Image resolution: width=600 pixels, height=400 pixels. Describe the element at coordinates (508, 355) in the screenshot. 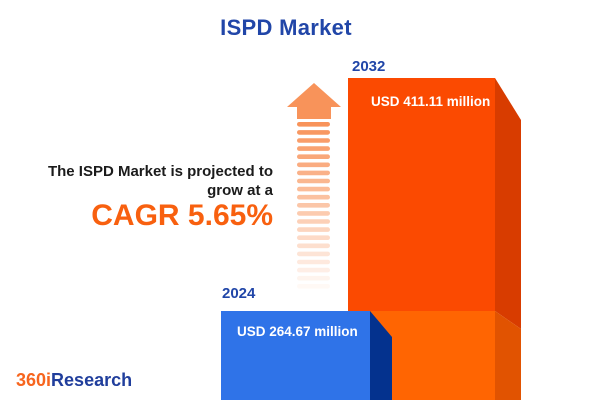

I see `bar-2032-side-lower` at that location.